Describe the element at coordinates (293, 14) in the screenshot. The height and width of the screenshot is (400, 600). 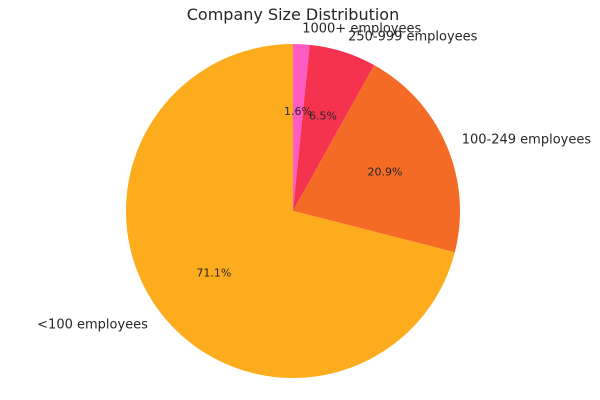
I see `chart-title: Company Size Distribution` at that location.